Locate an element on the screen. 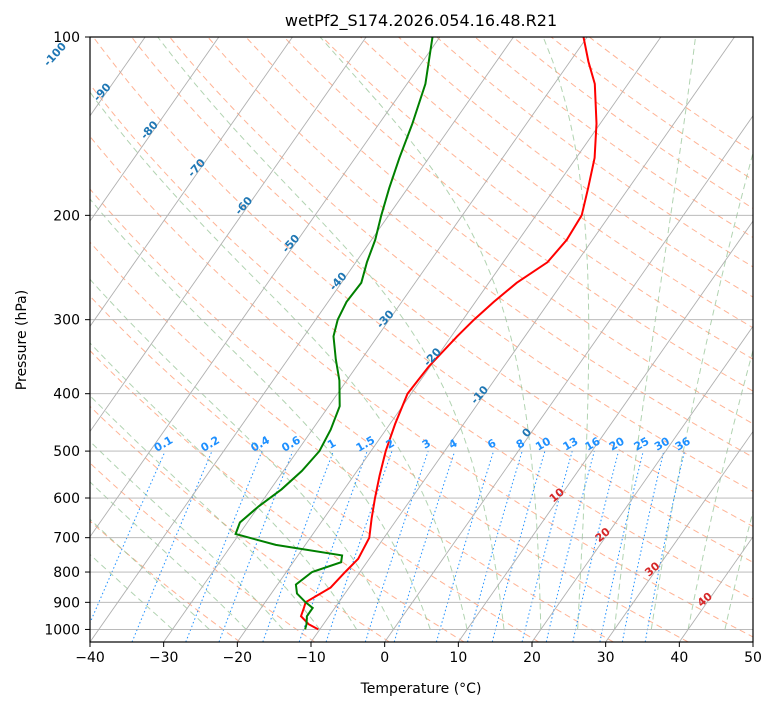 Image resolution: width=775 pixels, height=708 pixels. y-tick-label: 1000 is located at coordinates (62, 630).